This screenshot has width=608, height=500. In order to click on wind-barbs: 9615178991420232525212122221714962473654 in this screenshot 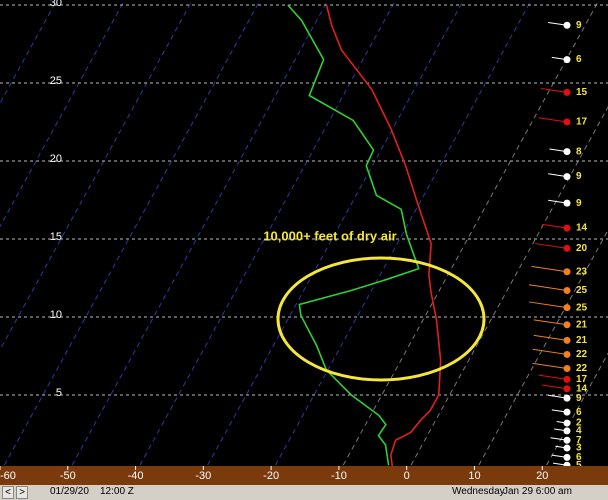, I will do `click(558, 249)`.